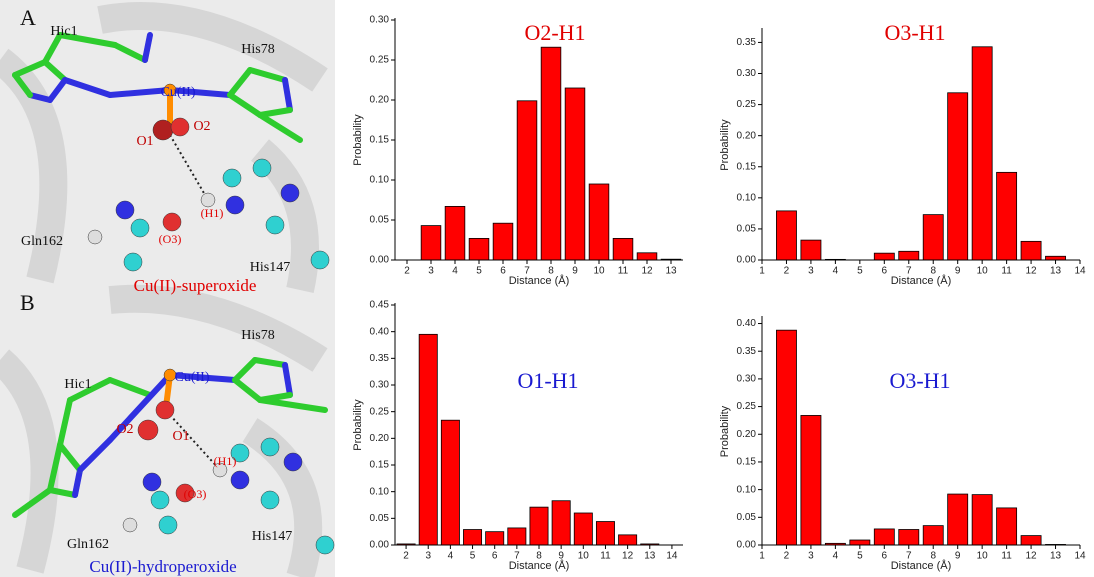 This screenshot has width=1094, height=577. What do you see at coordinates (380, 260) in the screenshot?
I see `y-tick-label: 0.00` at bounding box center [380, 260].